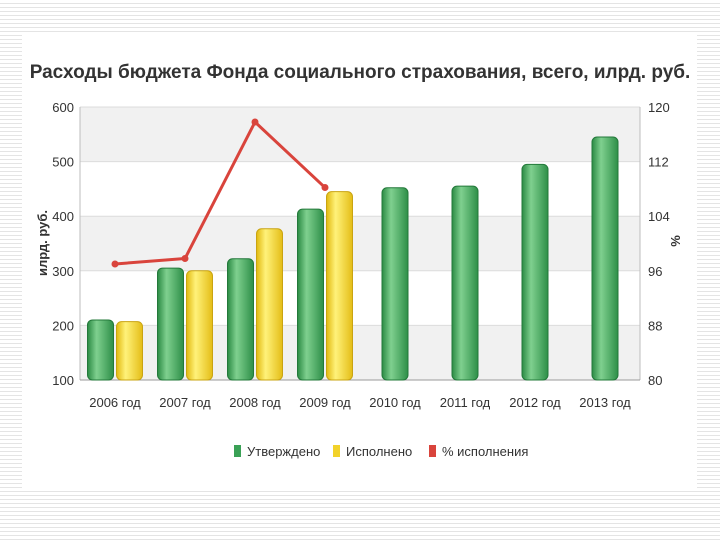 This screenshot has width=720, height=540. What do you see at coordinates (115, 402) in the screenshot?
I see `x-tick-label: 2006 год` at bounding box center [115, 402].